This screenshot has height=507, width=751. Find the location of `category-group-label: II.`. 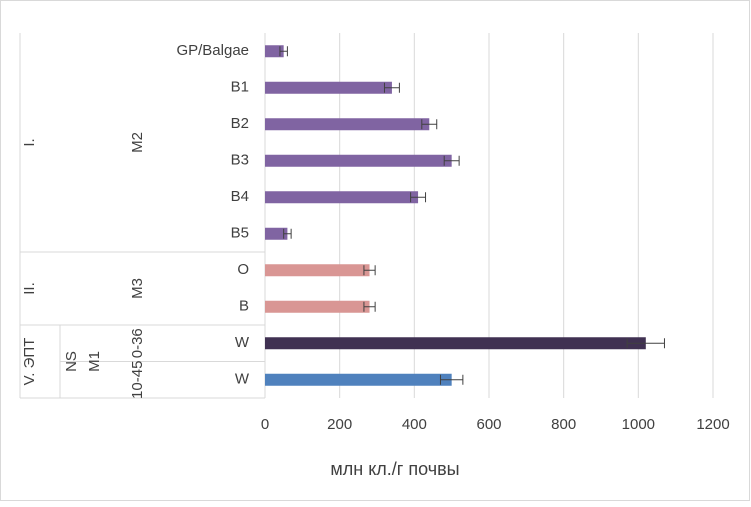

category-group-label: II. is located at coordinates (29, 288).